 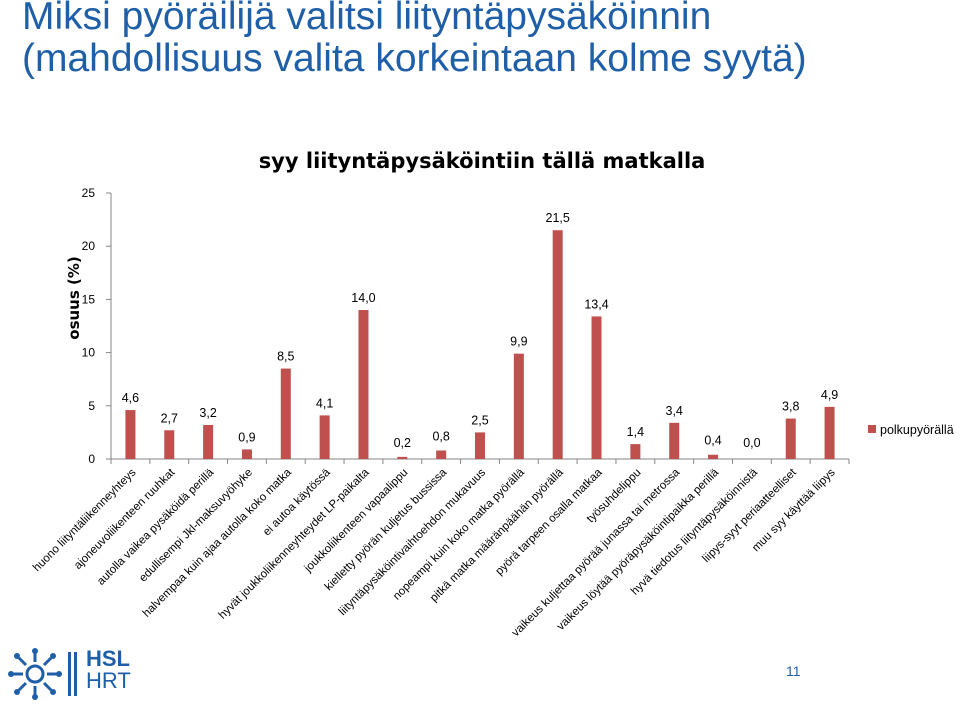 What do you see at coordinates (324, 403) in the screenshot?
I see `data-label: 4,1` at bounding box center [324, 403].